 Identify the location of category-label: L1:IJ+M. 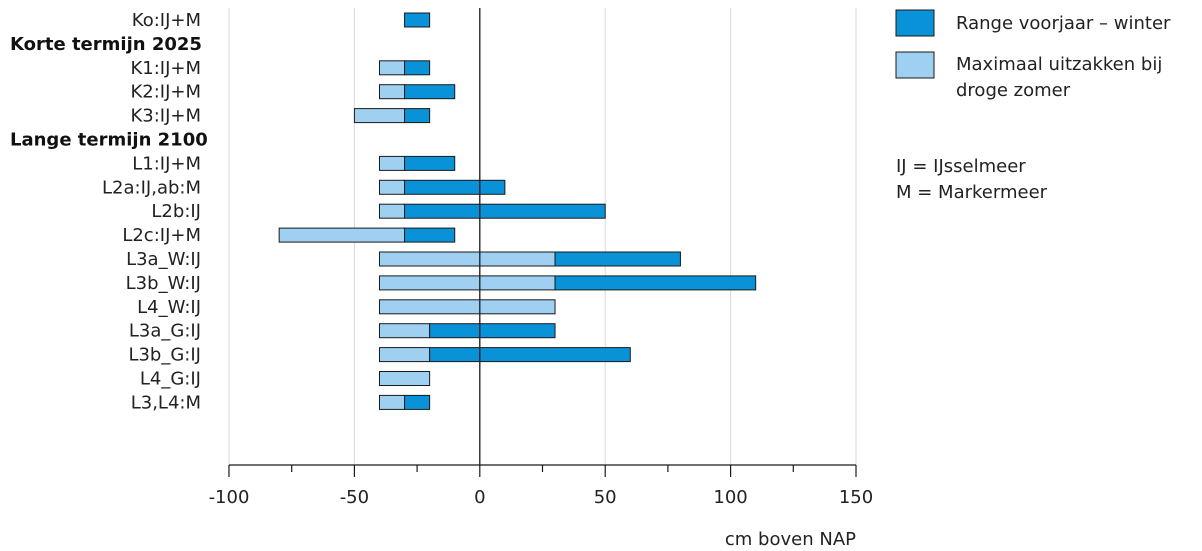
(166, 163).